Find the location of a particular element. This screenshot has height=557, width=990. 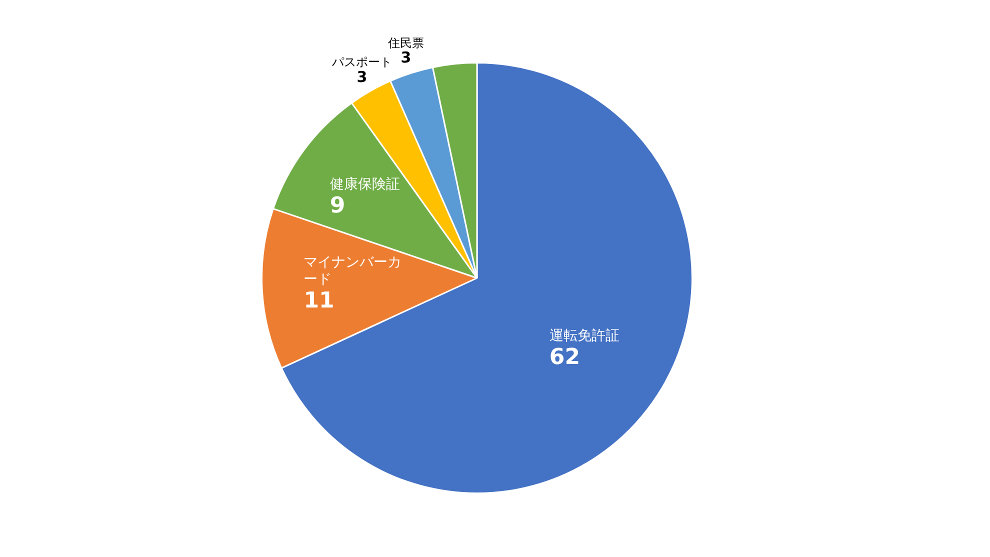

data-label: 9 is located at coordinates (338, 206).